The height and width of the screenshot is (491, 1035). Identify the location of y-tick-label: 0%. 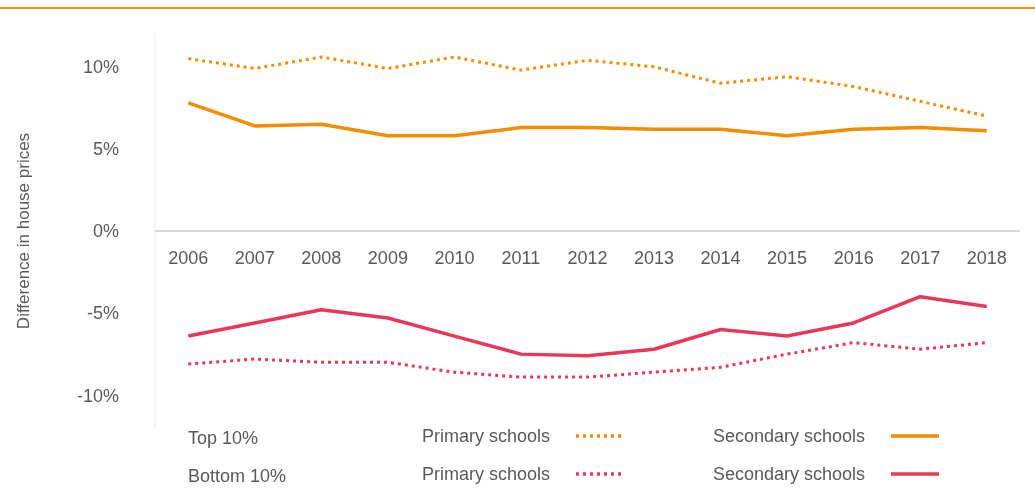
(105, 231).